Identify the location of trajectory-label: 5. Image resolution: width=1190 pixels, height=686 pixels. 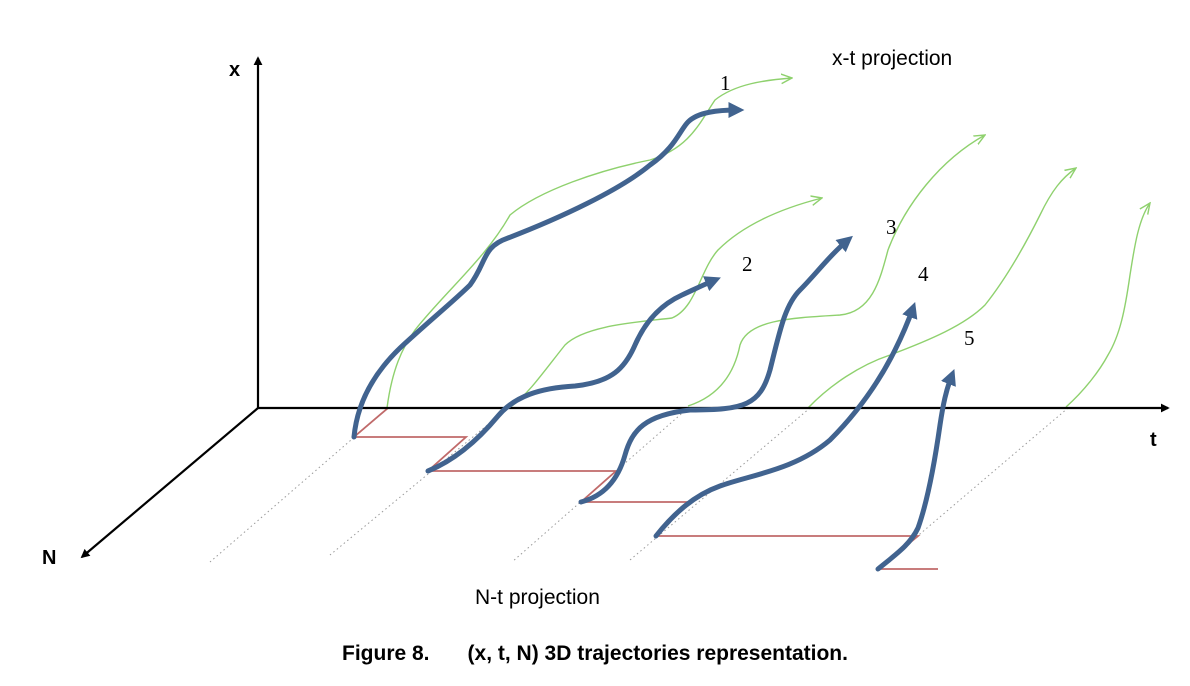
(969, 338).